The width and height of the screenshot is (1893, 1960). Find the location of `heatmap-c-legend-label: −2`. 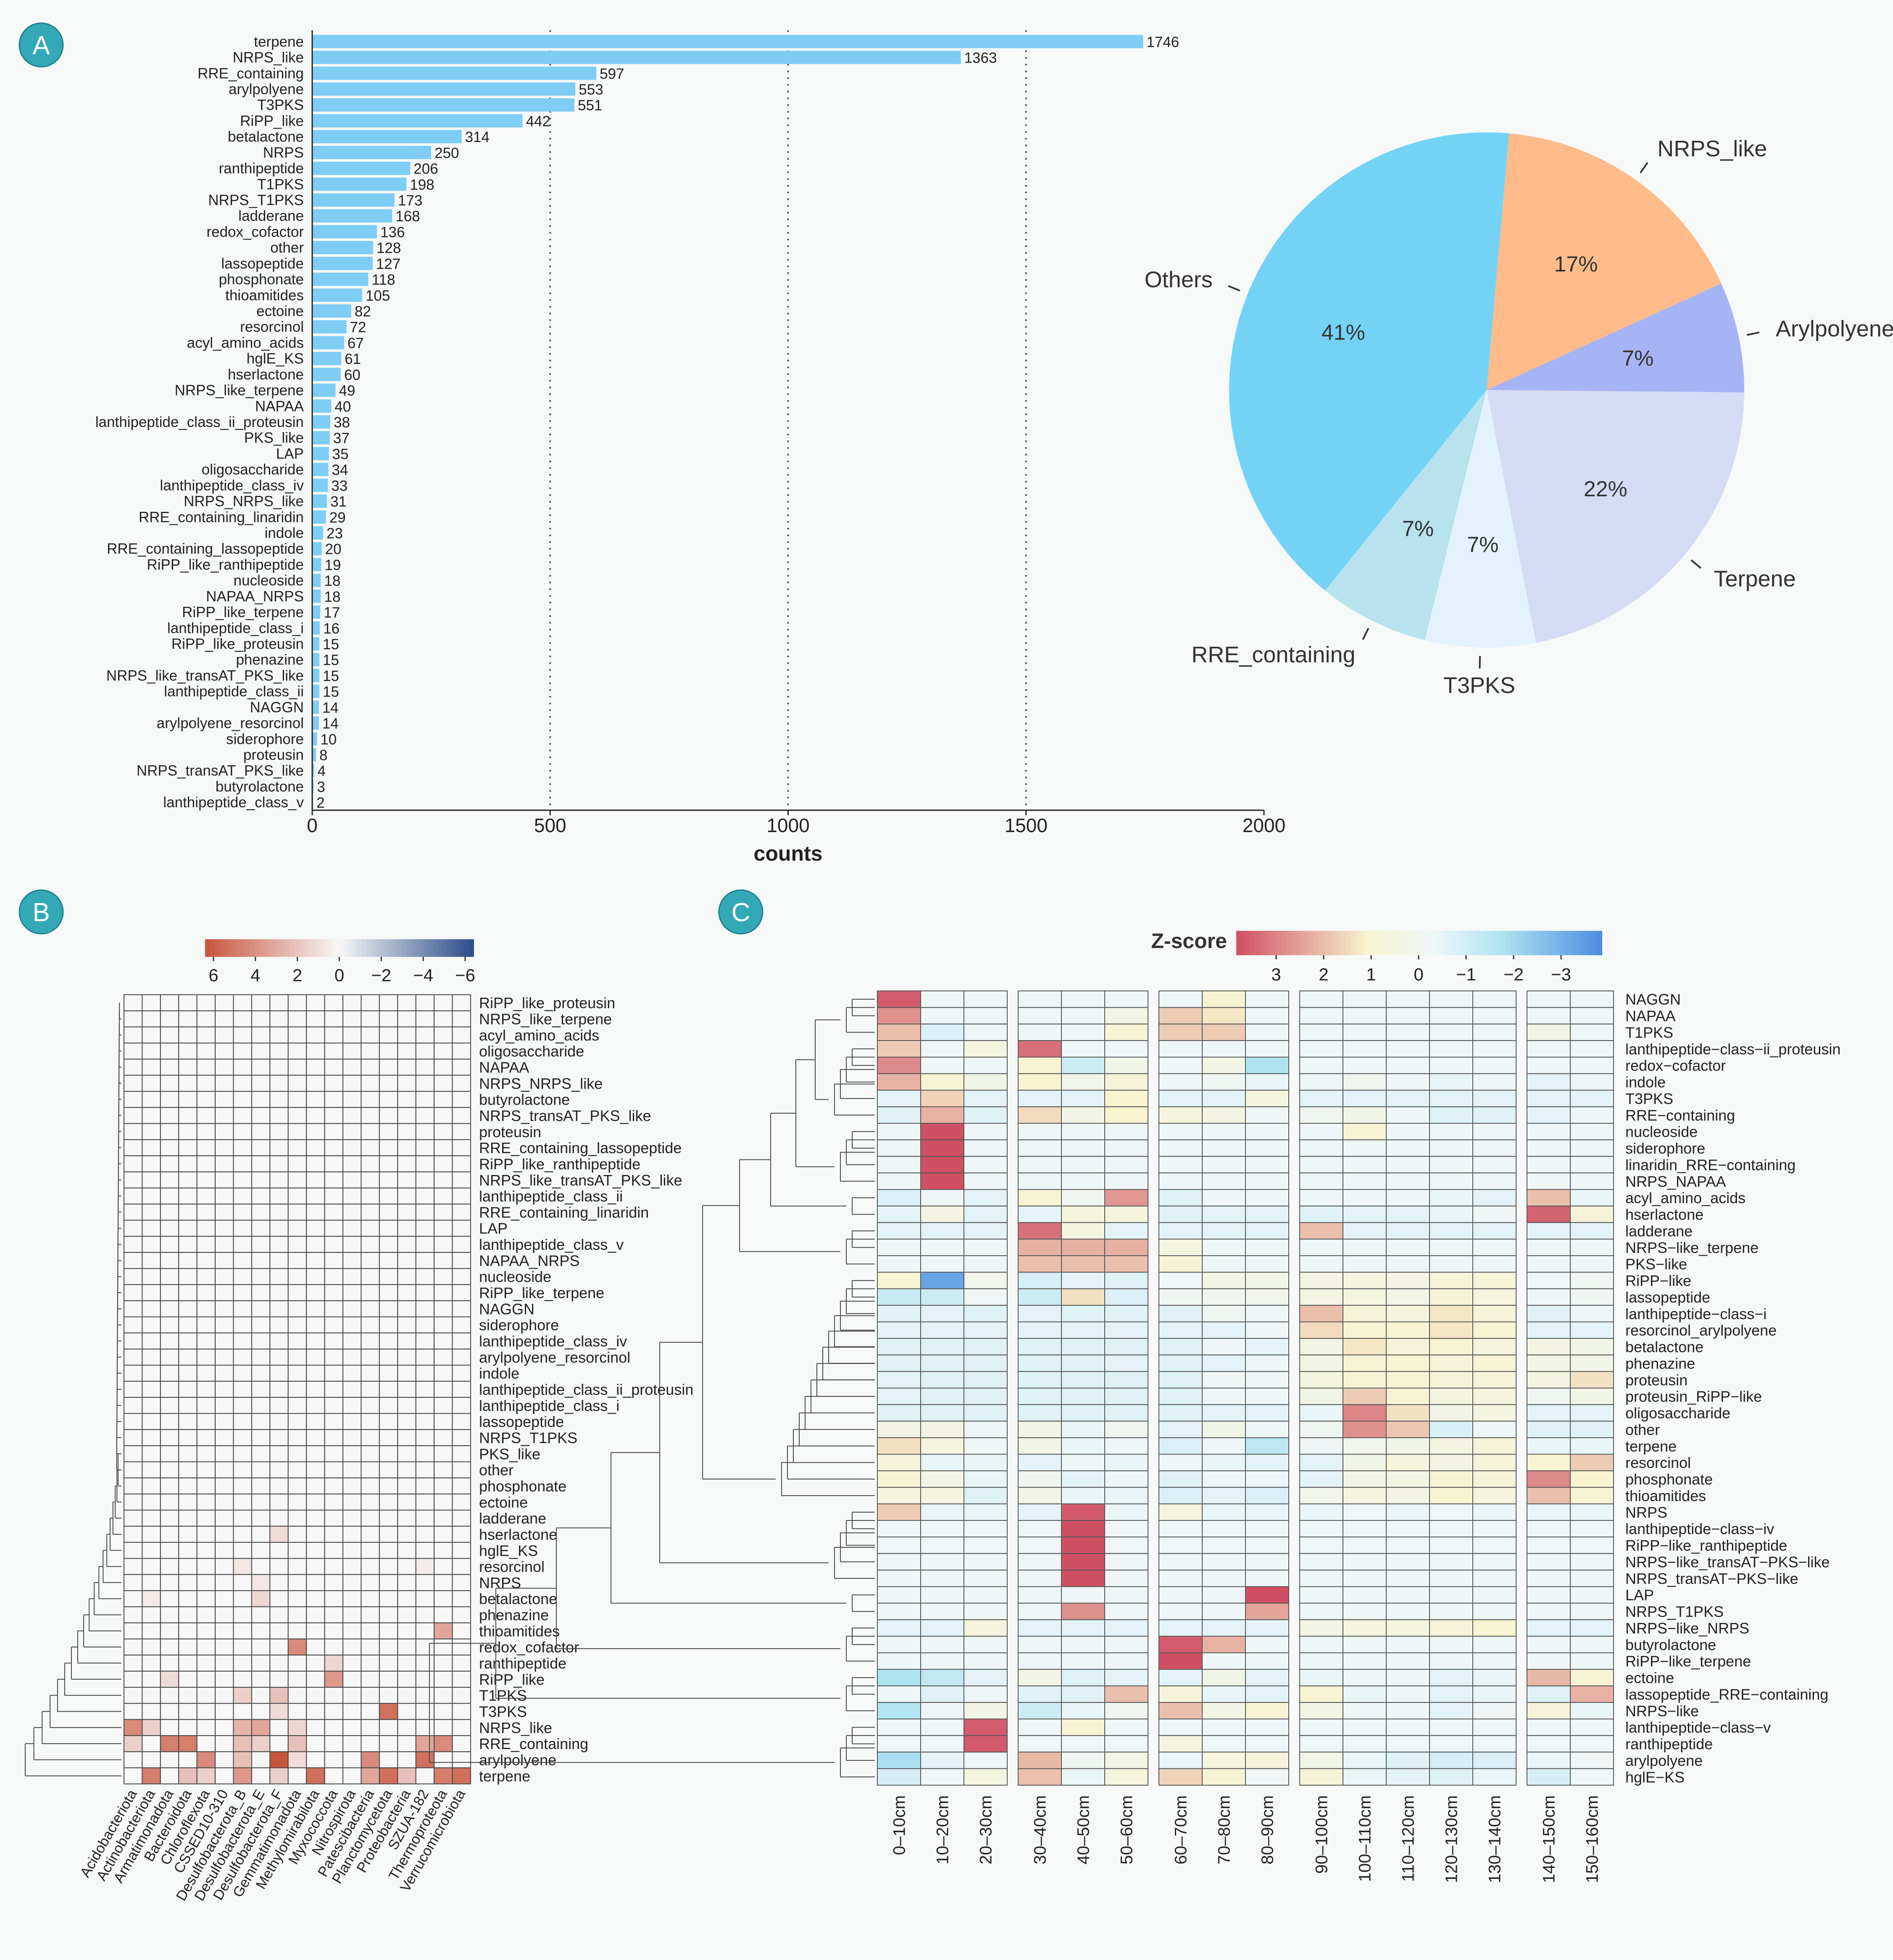

heatmap-c-legend-label: −2 is located at coordinates (1513, 974).